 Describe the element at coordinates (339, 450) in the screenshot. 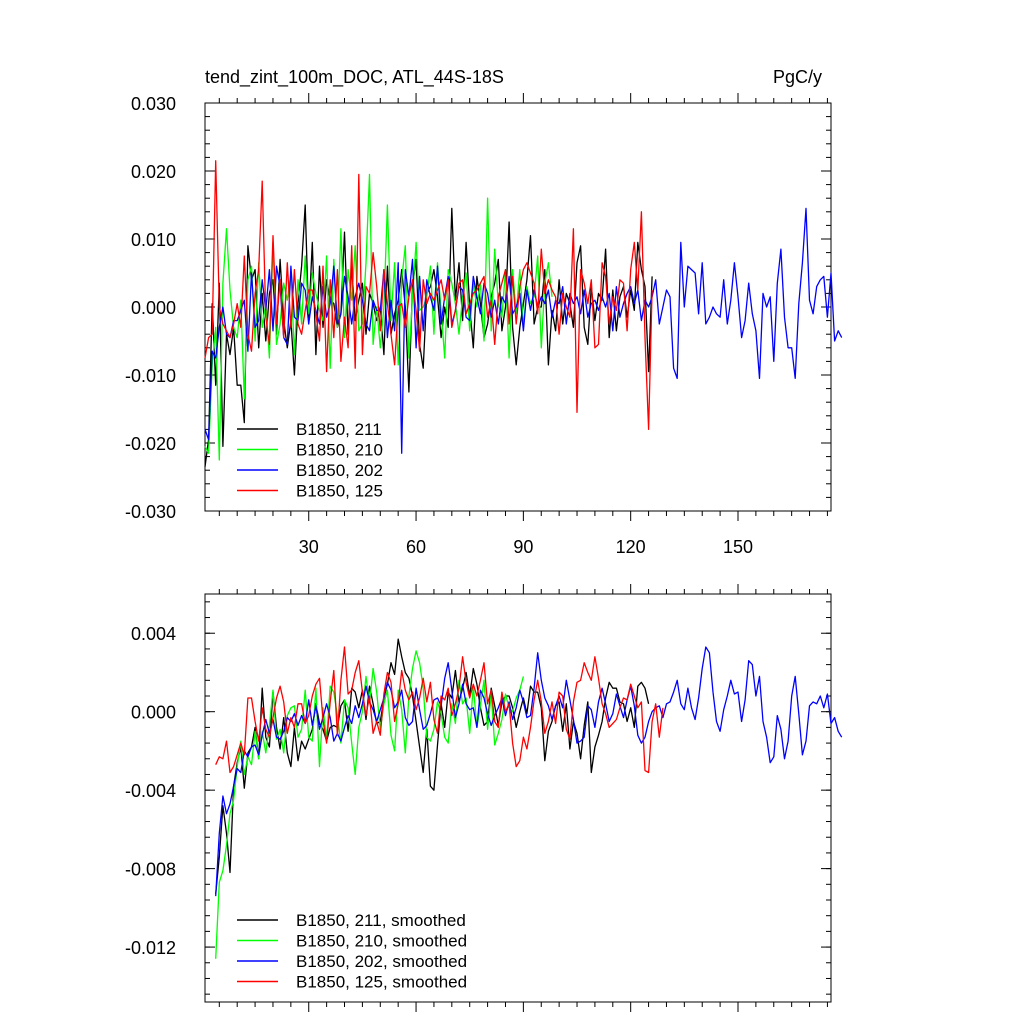

I see `legend-label: B1850, 210` at that location.